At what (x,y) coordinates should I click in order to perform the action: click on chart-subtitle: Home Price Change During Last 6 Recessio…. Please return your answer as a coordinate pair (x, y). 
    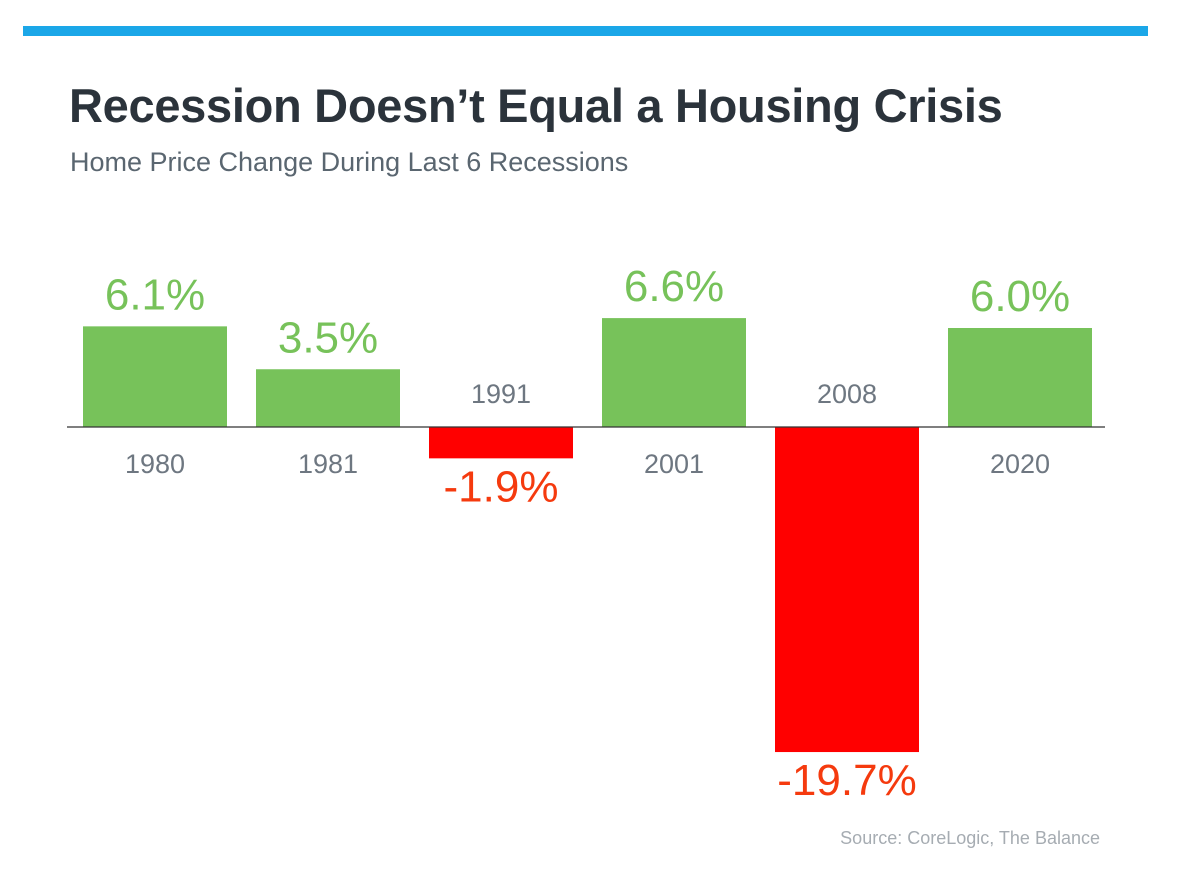
    Looking at the image, I should click on (349, 162).